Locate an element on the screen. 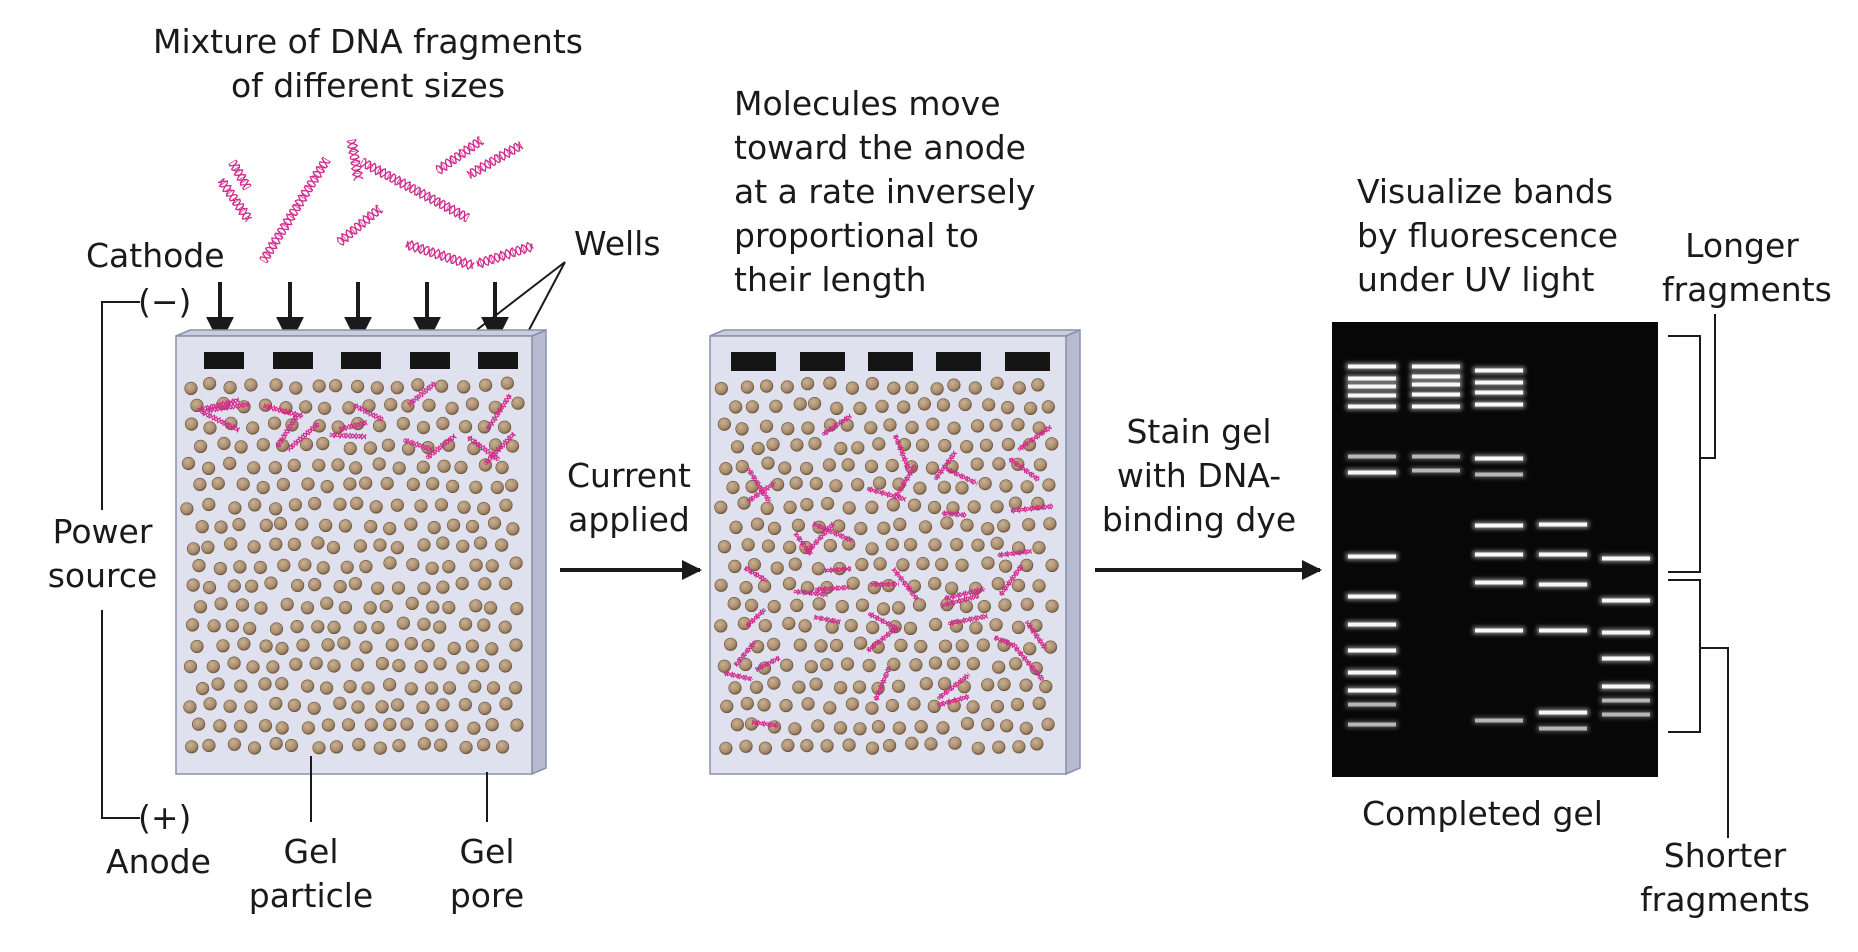 The width and height of the screenshot is (1858, 952). wells-gel-before is located at coordinates (361, 360).